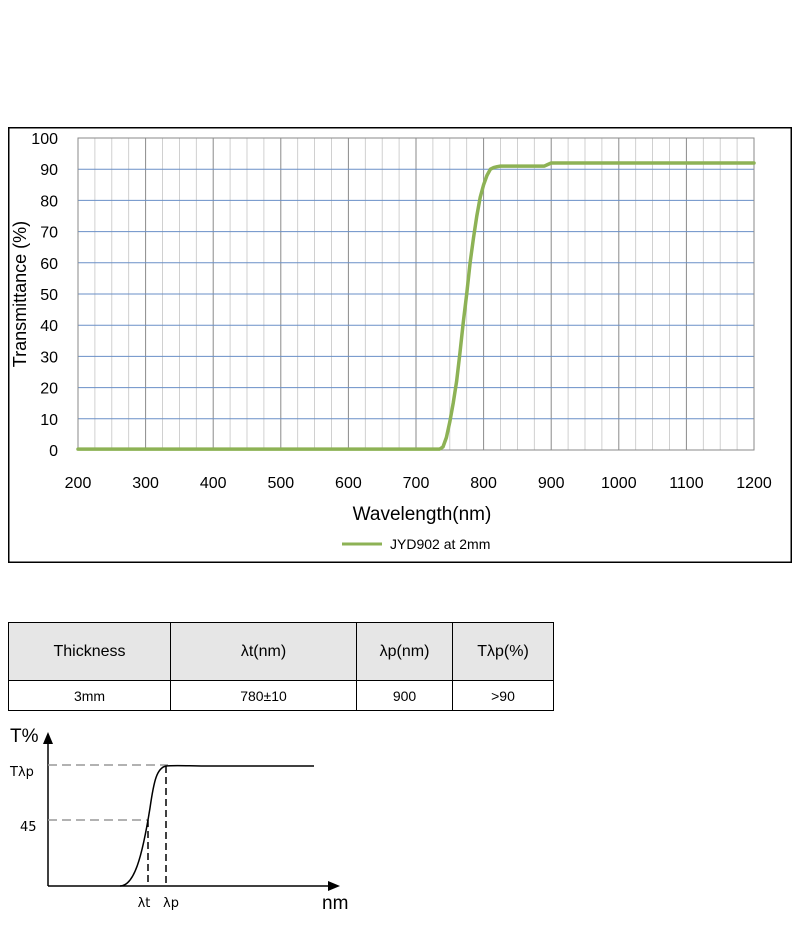 The height and width of the screenshot is (933, 800). Describe the element at coordinates (49, 201) in the screenshot. I see `y-tick-label: 80` at that location.